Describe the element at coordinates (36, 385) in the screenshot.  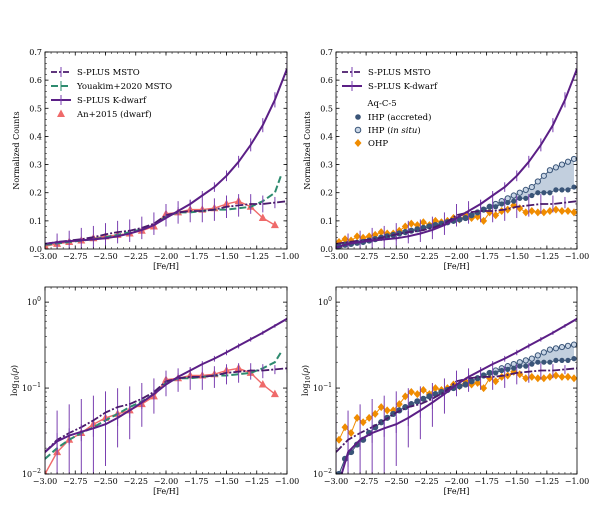
I see `y-tick-exponent: −1` at that location.